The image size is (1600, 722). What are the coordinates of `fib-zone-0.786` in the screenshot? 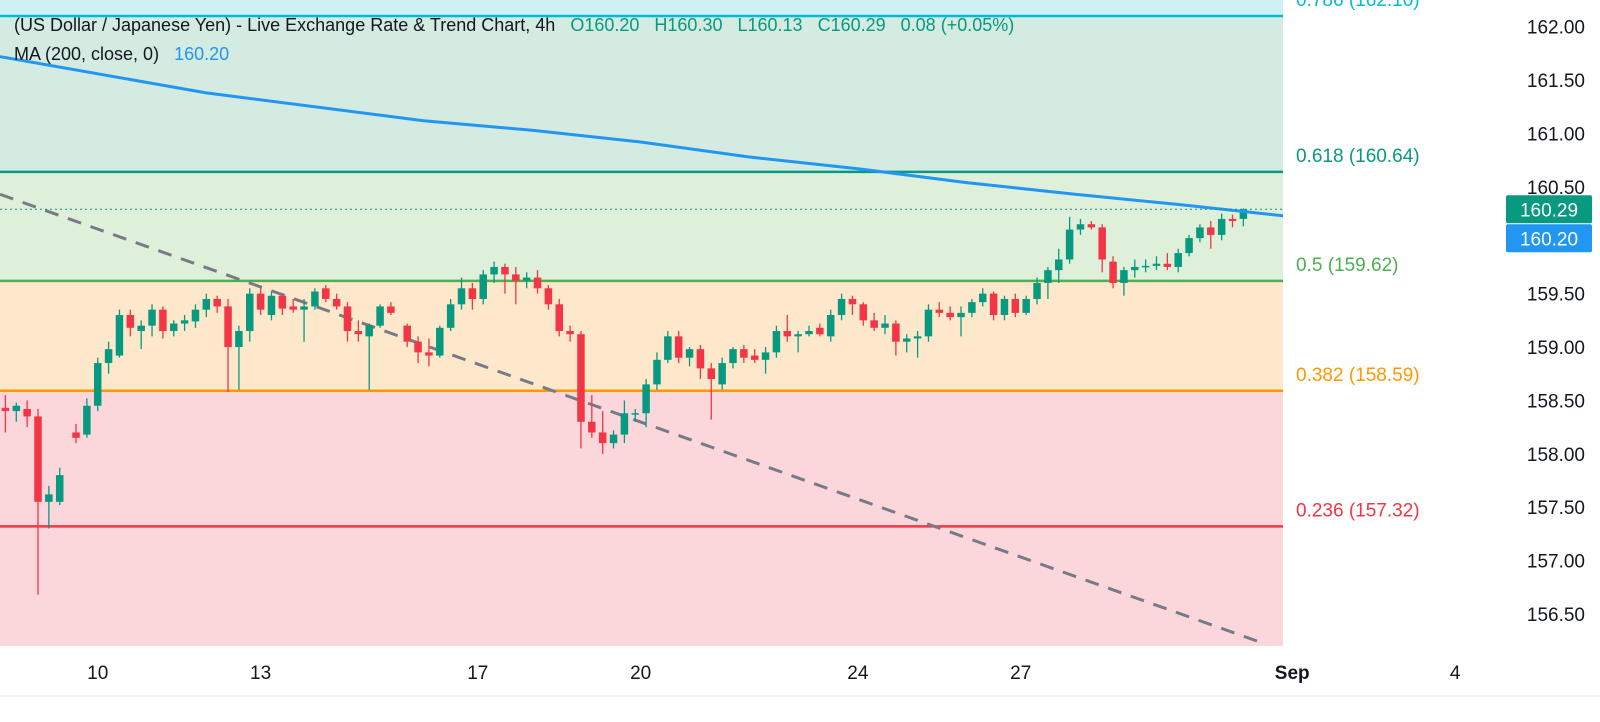 It's located at (641, 8).